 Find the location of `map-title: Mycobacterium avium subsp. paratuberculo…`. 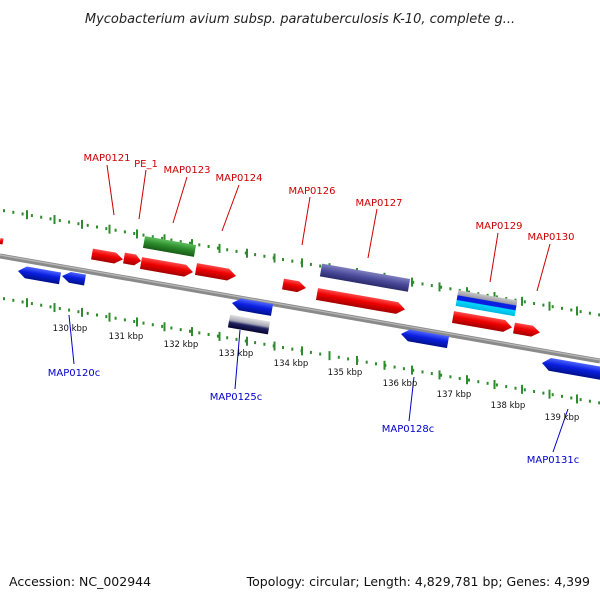

map-title: Mycobacterium avium subsp. paratuberculo… is located at coordinates (300, 19).